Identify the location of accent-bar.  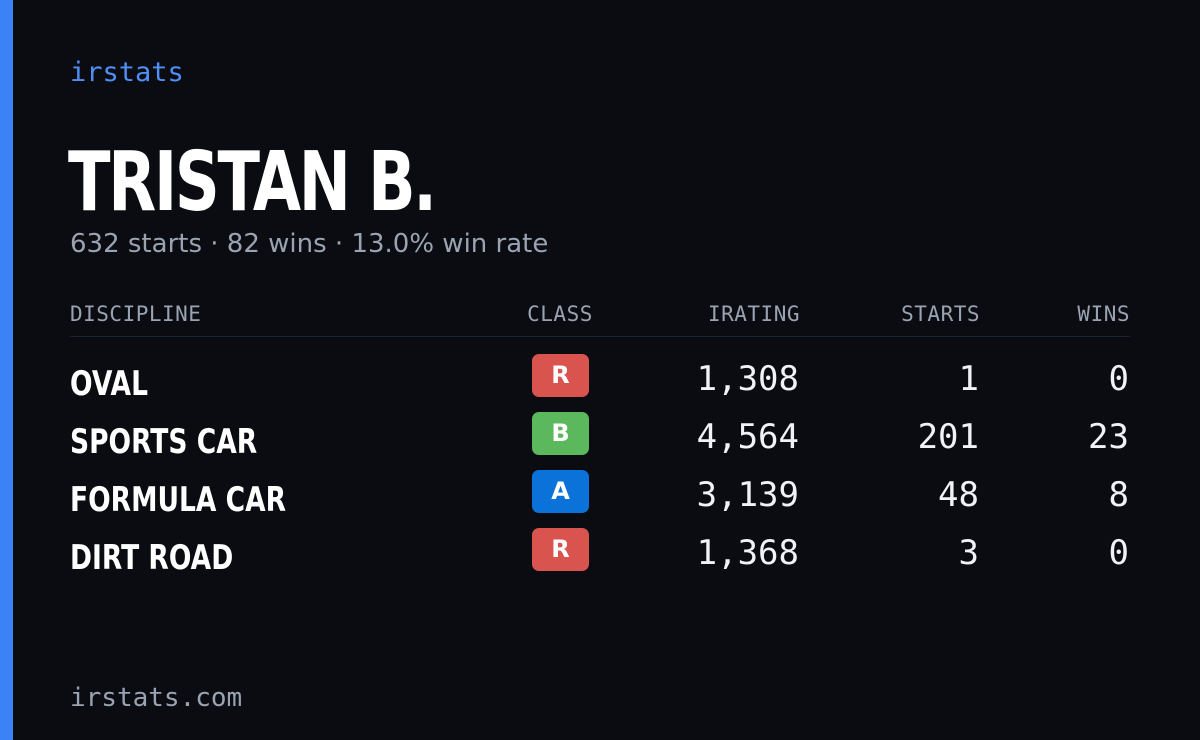
(6, 370).